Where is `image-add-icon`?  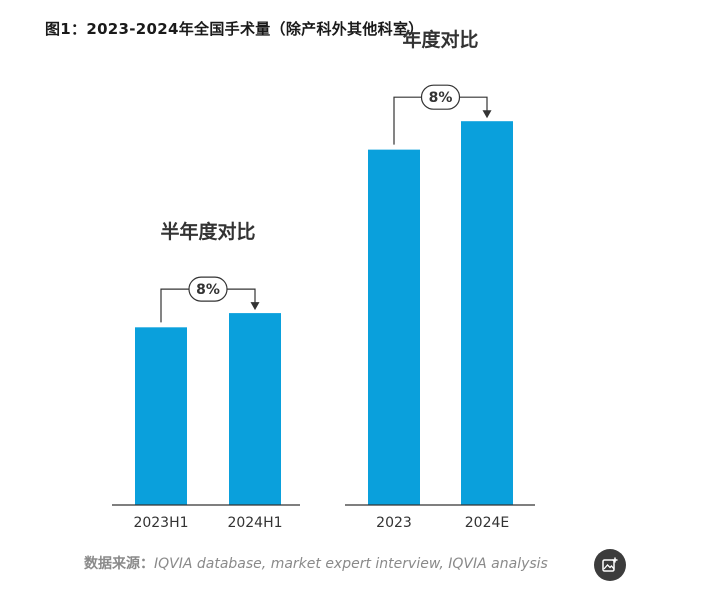
image-add-icon is located at coordinates (610, 564).